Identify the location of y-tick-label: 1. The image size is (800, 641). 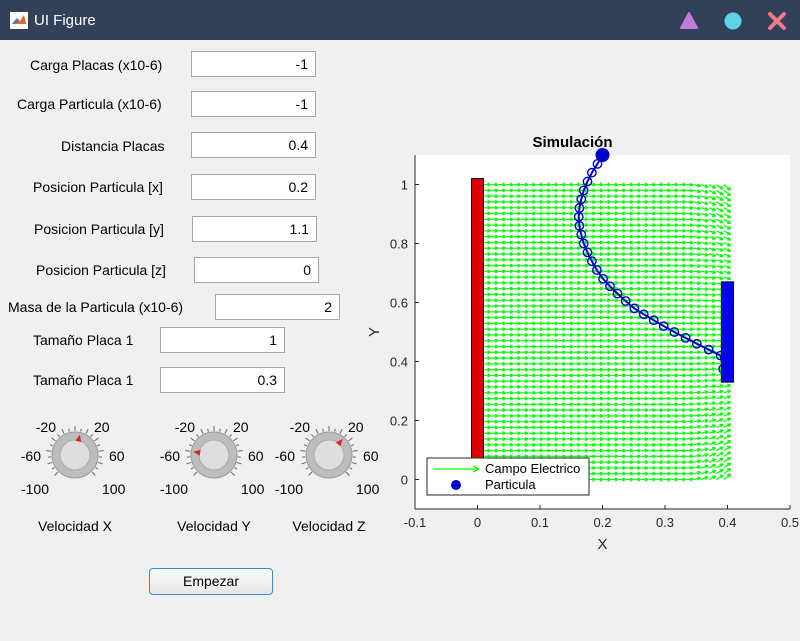
(404, 185).